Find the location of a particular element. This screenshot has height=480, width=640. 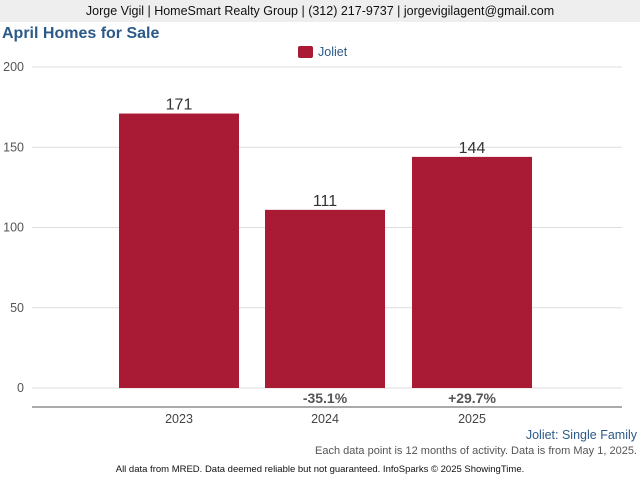

x-tick-label: 2023 is located at coordinates (179, 419).